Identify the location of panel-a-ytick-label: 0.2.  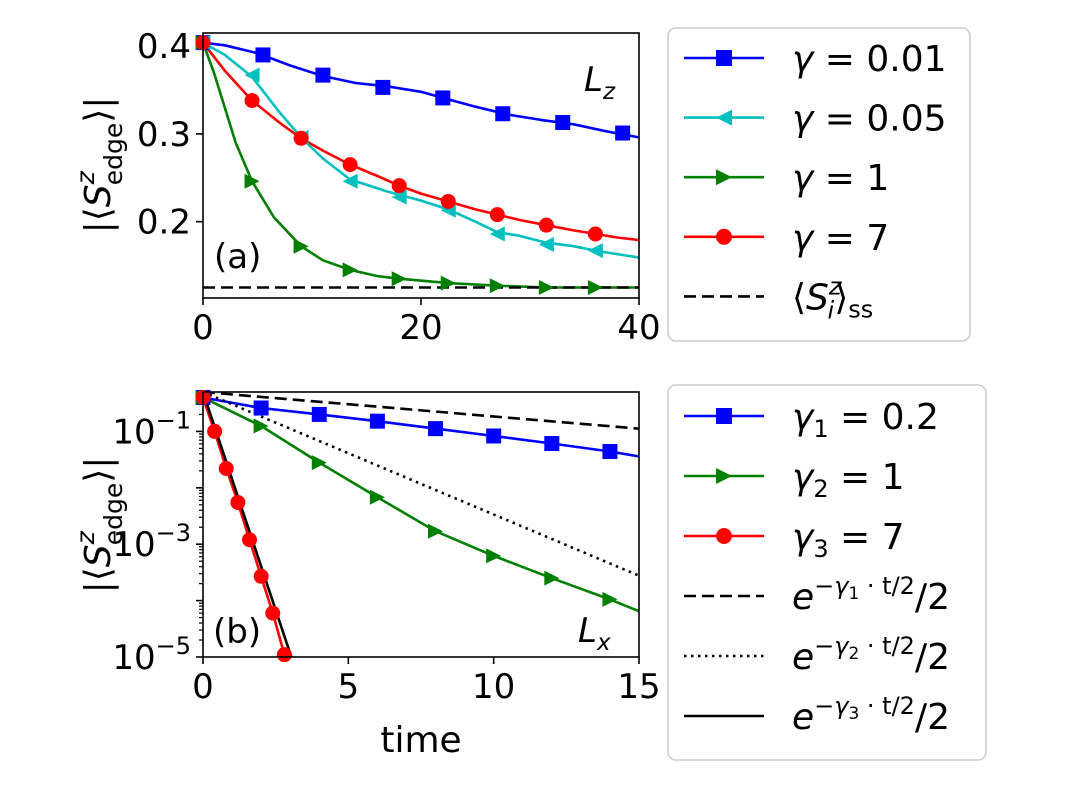
(164, 223).